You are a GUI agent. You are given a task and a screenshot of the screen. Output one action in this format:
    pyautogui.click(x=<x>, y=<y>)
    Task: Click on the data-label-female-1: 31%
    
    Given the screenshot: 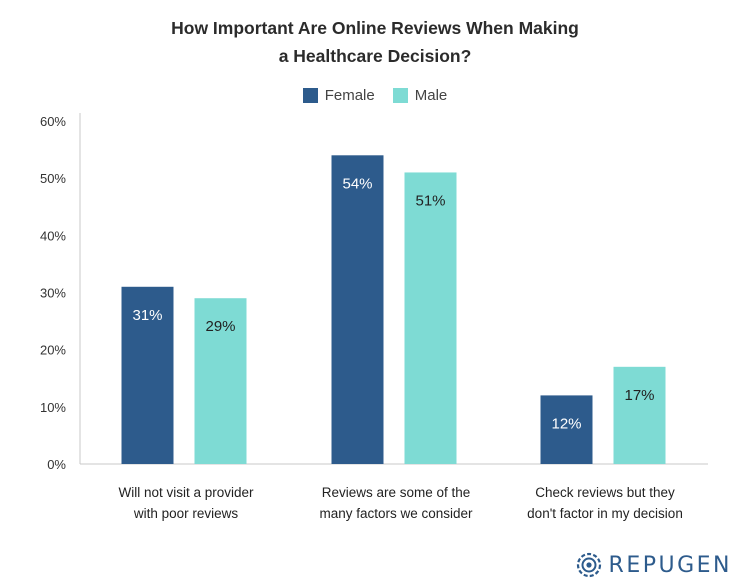 What is the action you would take?
    pyautogui.click(x=147, y=315)
    